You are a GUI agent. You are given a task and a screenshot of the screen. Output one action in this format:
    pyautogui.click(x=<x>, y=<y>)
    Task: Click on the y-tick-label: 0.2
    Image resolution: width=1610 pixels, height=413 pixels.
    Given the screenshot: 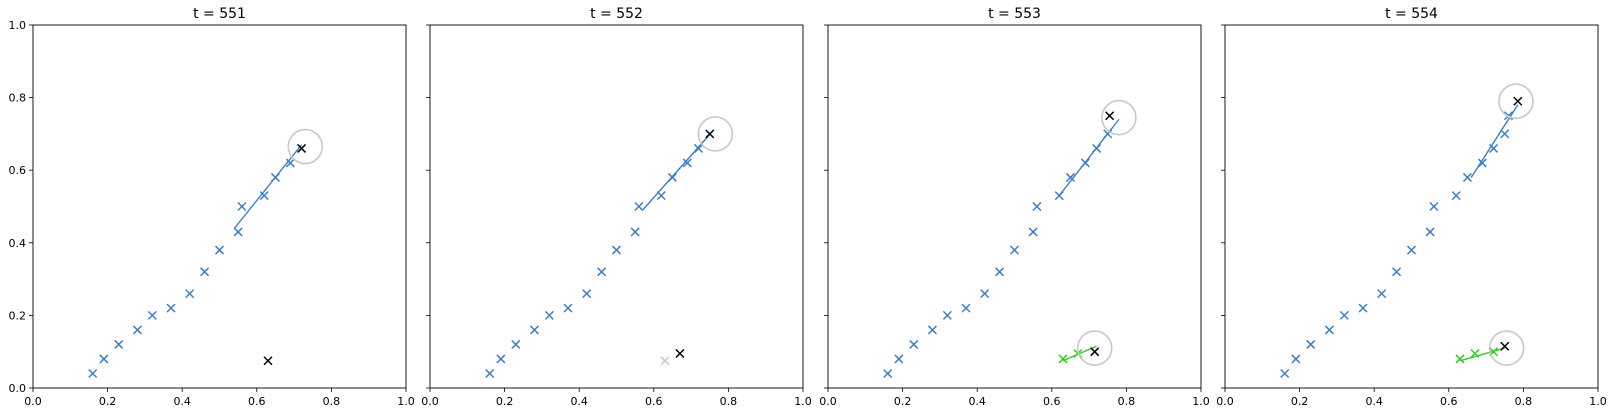 What is the action you would take?
    pyautogui.click(x=18, y=315)
    